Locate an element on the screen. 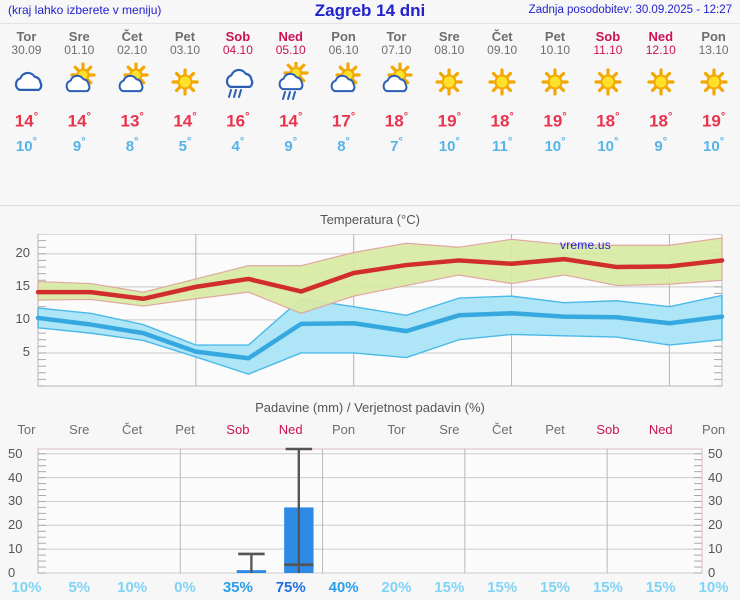  day-date: 04.10 is located at coordinates (237, 50).